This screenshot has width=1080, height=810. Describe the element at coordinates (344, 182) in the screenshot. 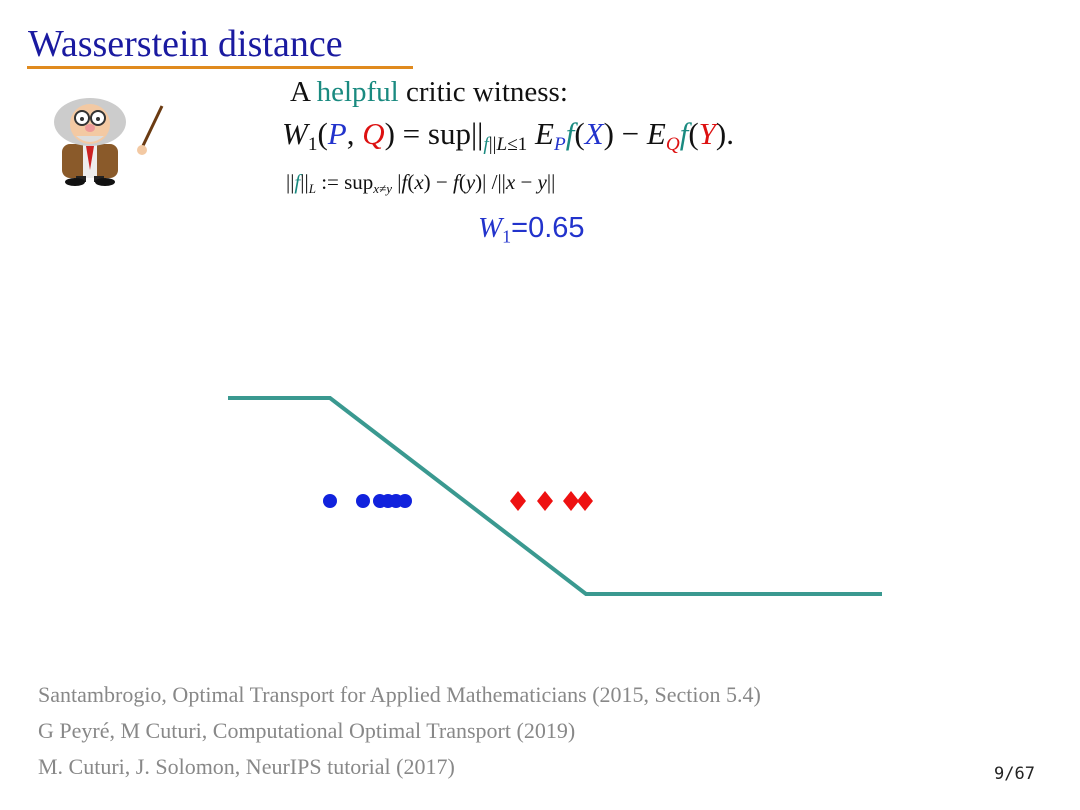

I see `formula-part: := sup` at that location.